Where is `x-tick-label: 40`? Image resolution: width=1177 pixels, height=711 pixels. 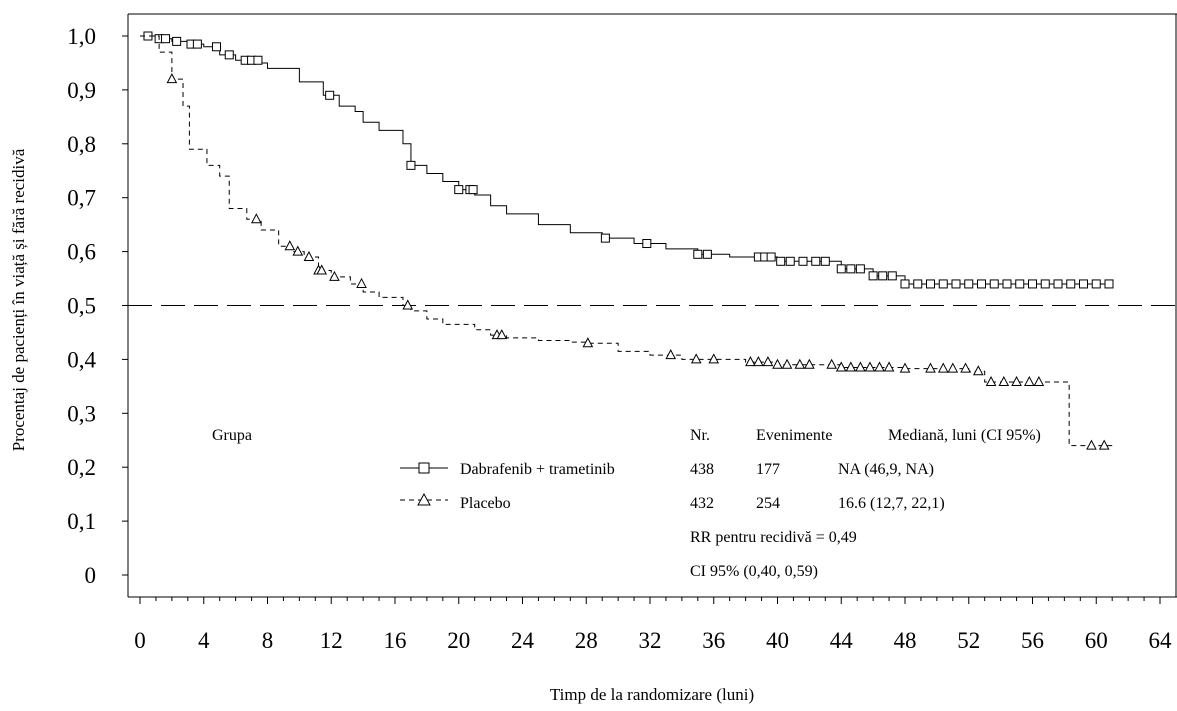 x-tick-label: 40 is located at coordinates (777, 640).